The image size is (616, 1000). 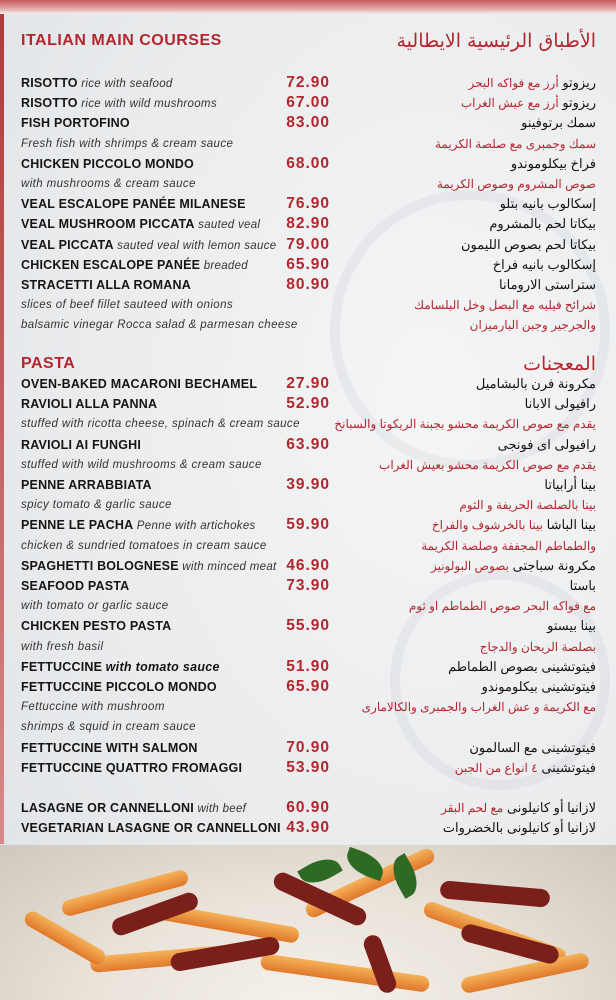 What do you see at coordinates (544, 265) in the screenshot?
I see `item-name-ar: إسكالوب بانيه فراخ` at bounding box center [544, 265].